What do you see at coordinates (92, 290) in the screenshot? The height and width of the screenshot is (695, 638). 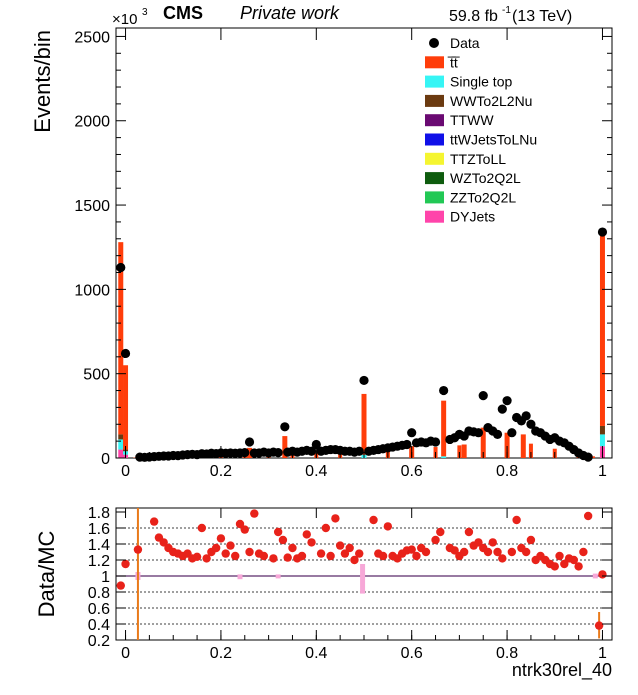 I see `y-tick-label: 1000` at bounding box center [92, 290].